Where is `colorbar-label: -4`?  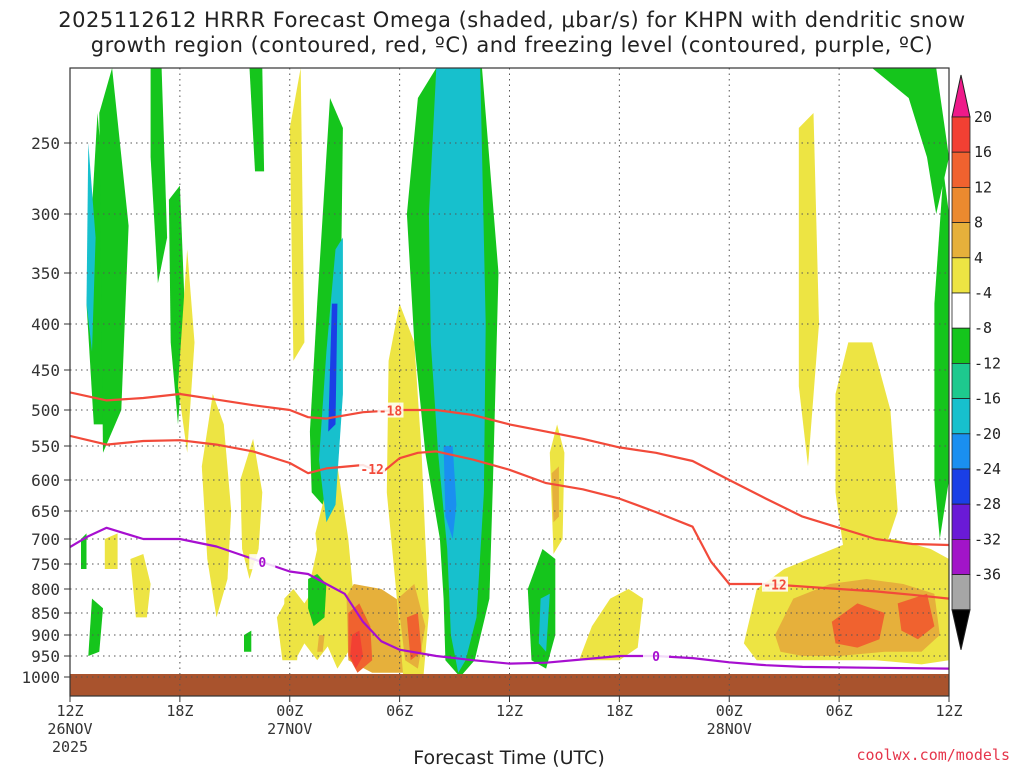 colorbar-label: -4 is located at coordinates (983, 293).